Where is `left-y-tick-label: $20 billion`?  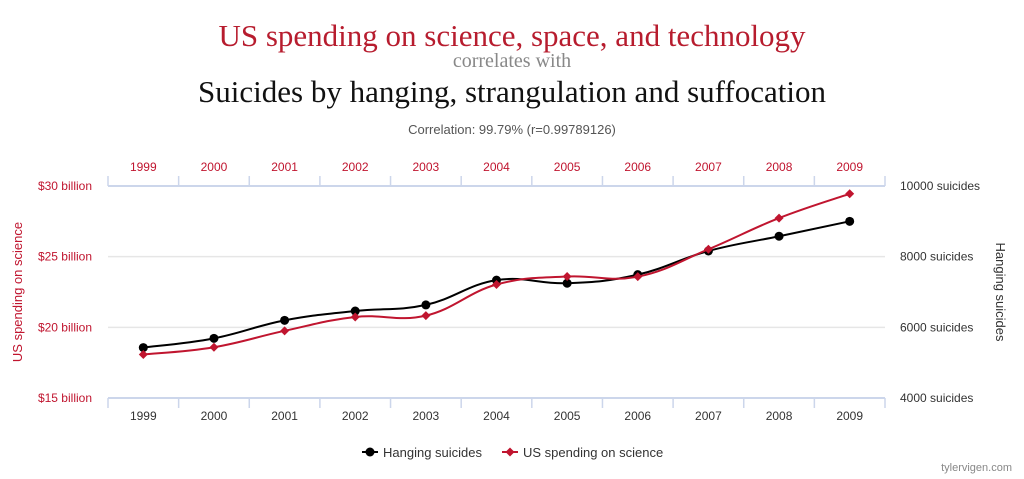 left-y-tick-label: $20 billion is located at coordinates (65, 327).